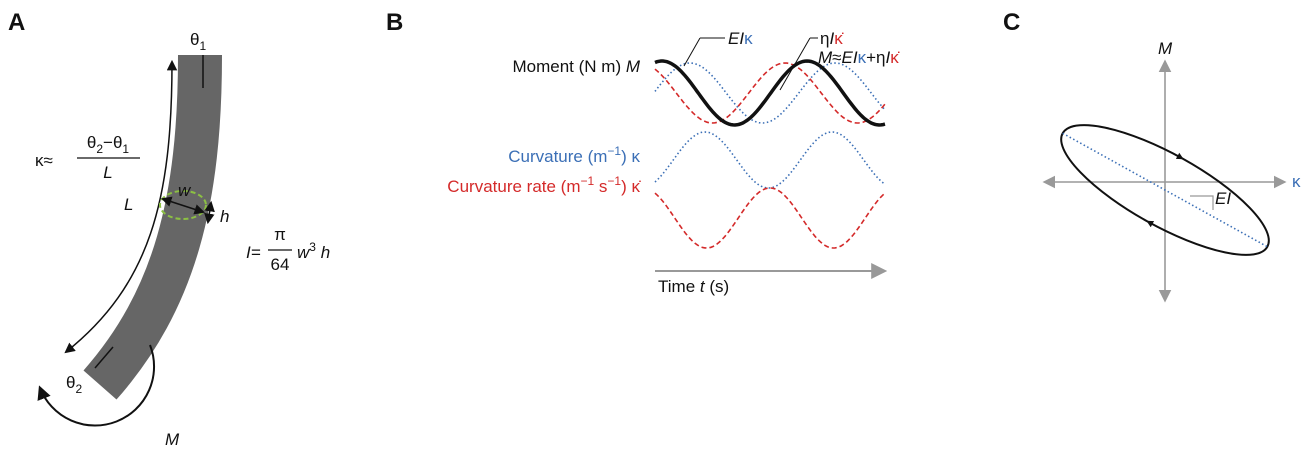  What do you see at coordinates (253, 252) in the screenshot?
I see `inertia-lhs: I=` at bounding box center [253, 252].